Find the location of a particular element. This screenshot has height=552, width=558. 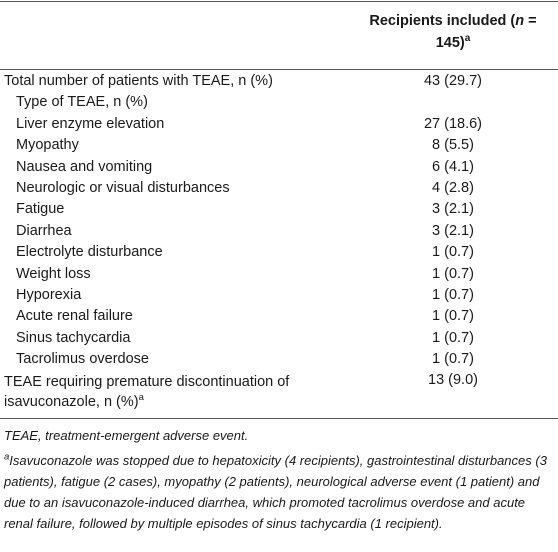

row-value: 6 (4.1) is located at coordinates (453, 166).